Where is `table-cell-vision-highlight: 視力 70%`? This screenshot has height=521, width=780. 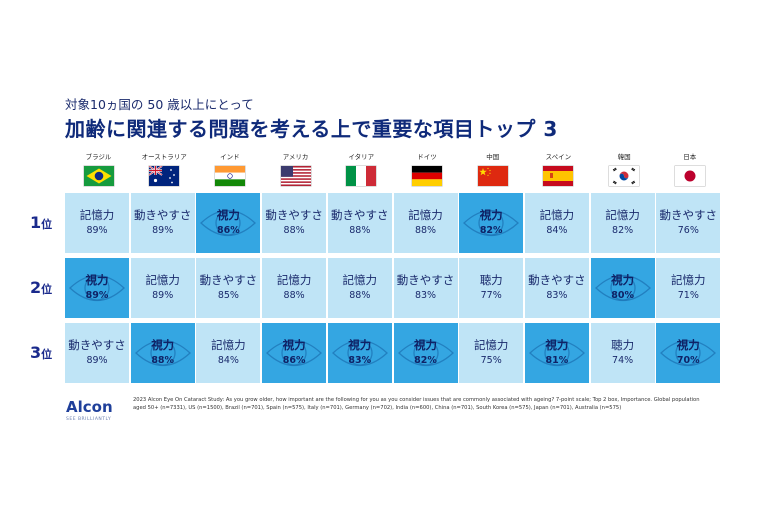 table-cell-vision-highlight: 視力 70% is located at coordinates (688, 353).